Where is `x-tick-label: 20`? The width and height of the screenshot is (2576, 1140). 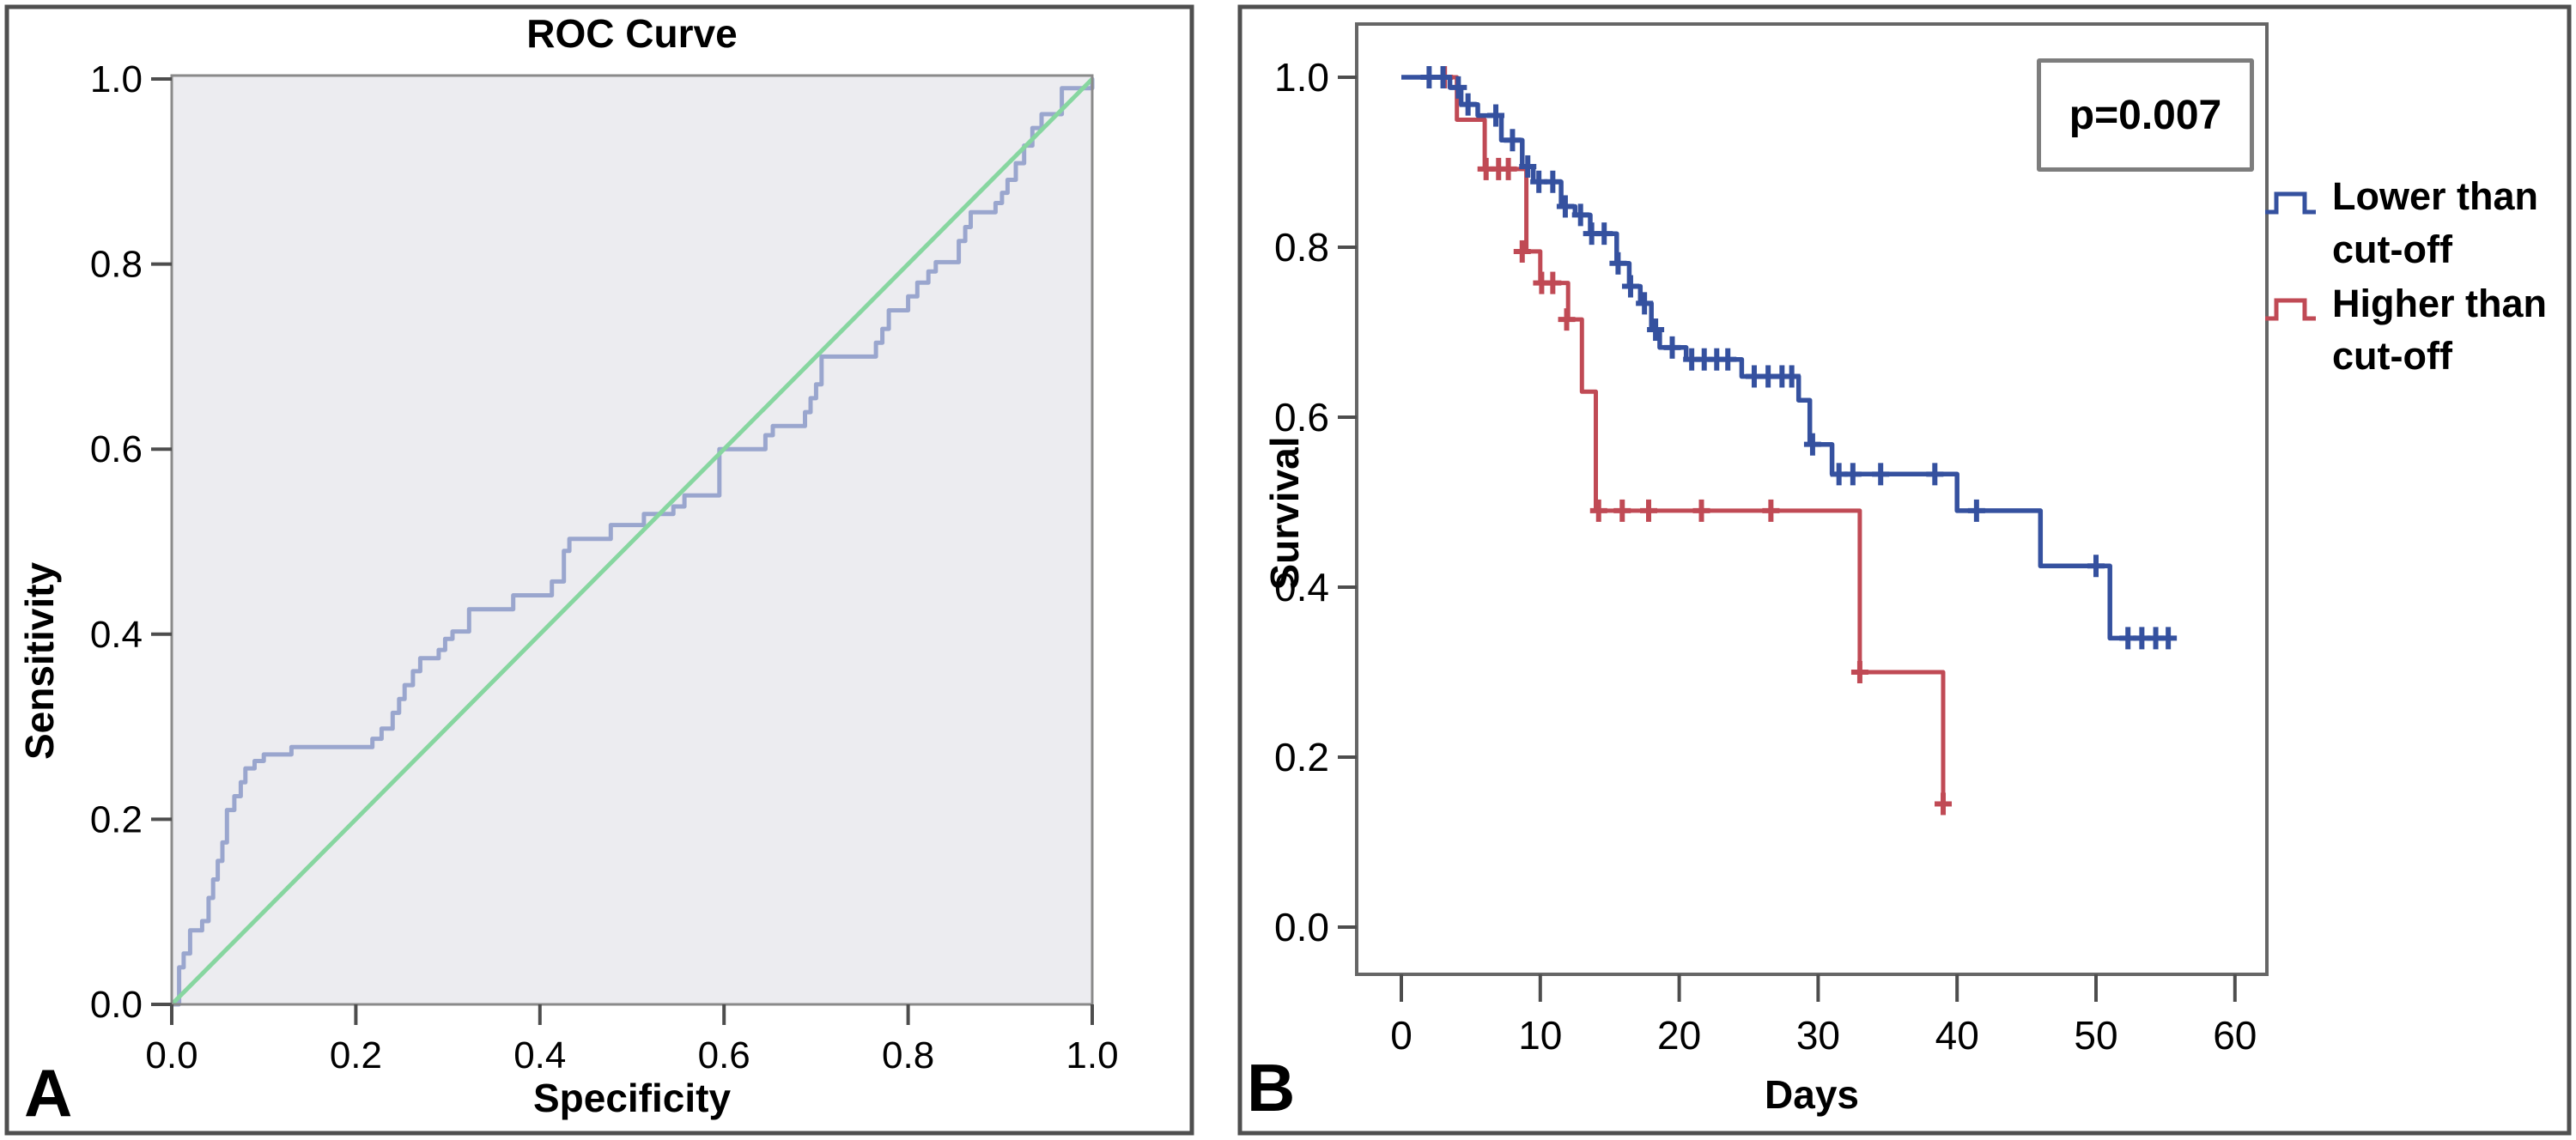 x-tick-label: 20 is located at coordinates (1679, 1035).